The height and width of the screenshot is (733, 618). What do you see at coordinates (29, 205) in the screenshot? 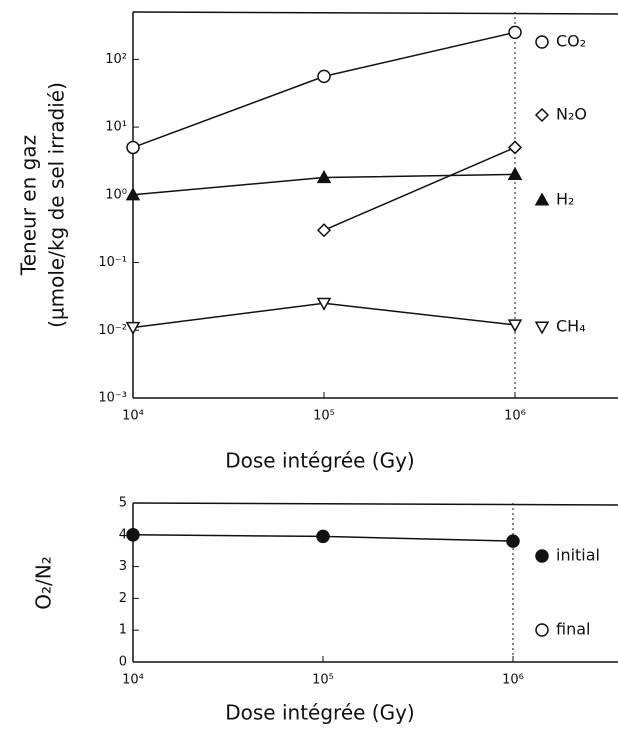
I see `y-axis-label: Teneur en gaz` at bounding box center [29, 205].